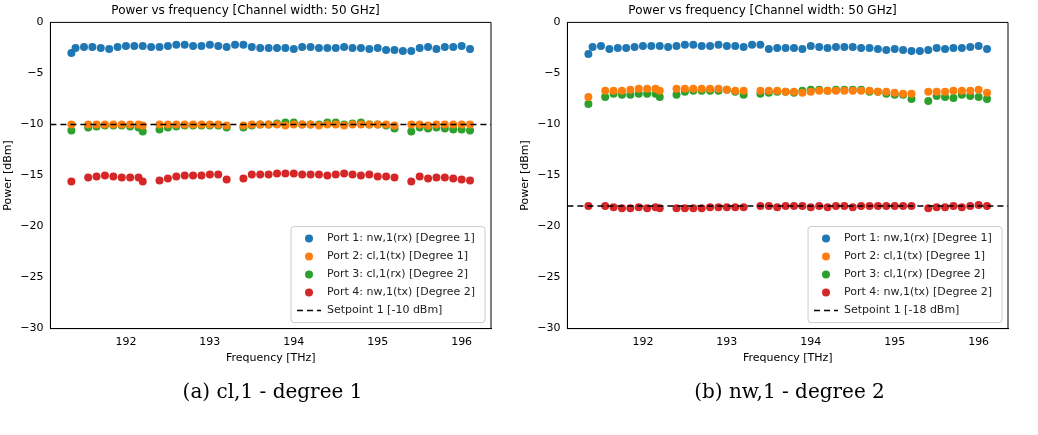 This screenshot has height=435, width=1038. What do you see at coordinates (385, 310) in the screenshot?
I see `legend-label: Setpoint 1 [-10 dBm]` at bounding box center [385, 310].